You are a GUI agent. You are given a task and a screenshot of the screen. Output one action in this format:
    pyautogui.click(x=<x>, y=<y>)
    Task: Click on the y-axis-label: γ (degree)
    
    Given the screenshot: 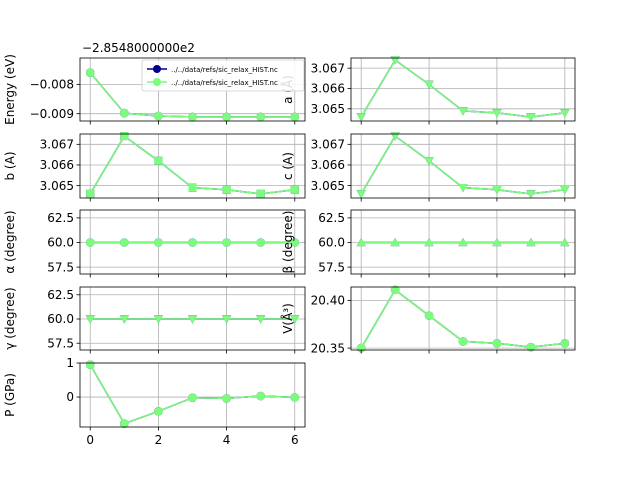 What is the action you would take?
    pyautogui.click(x=10, y=318)
    